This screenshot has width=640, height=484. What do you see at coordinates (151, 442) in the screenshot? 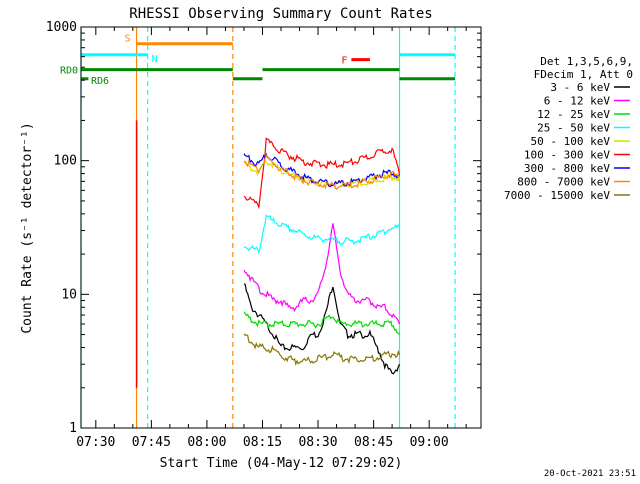
I see `x-tick-label-0745: 07:45` at bounding box center [151, 442].